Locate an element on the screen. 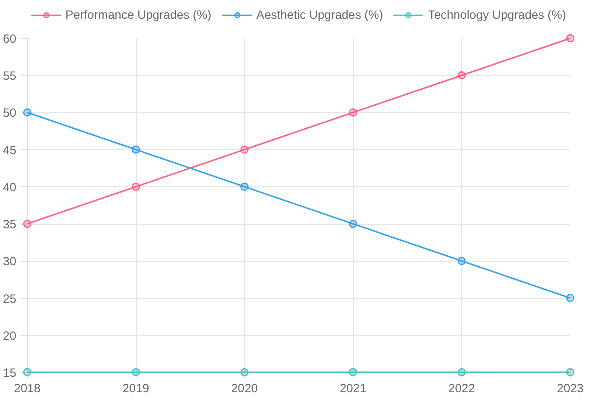 The height and width of the screenshot is (400, 600). x-tick-label: 2018 is located at coordinates (28, 389).